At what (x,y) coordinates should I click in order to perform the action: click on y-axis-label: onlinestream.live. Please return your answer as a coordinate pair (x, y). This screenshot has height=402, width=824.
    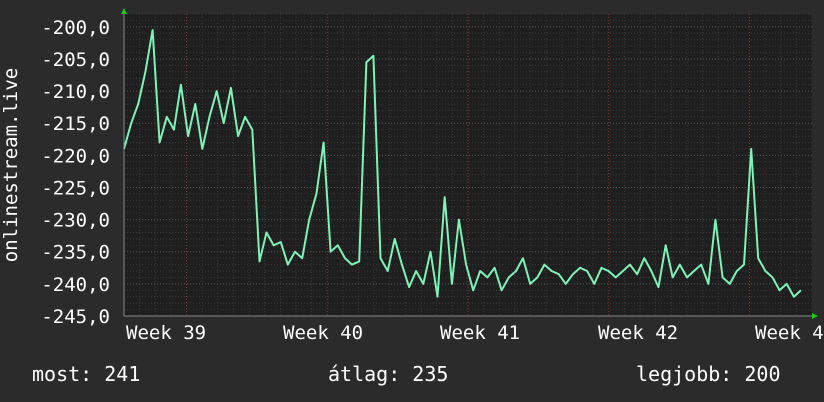
    Looking at the image, I should click on (11, 165).